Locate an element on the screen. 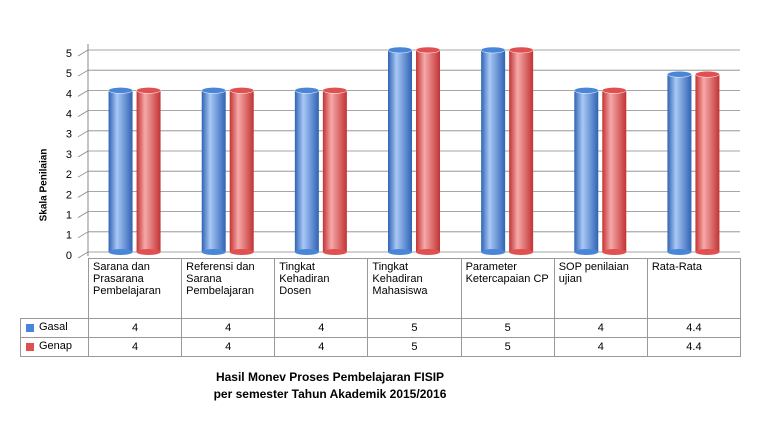 This screenshot has height=432, width=757. y-axis-label: Skala Penilaian is located at coordinates (44, 185).